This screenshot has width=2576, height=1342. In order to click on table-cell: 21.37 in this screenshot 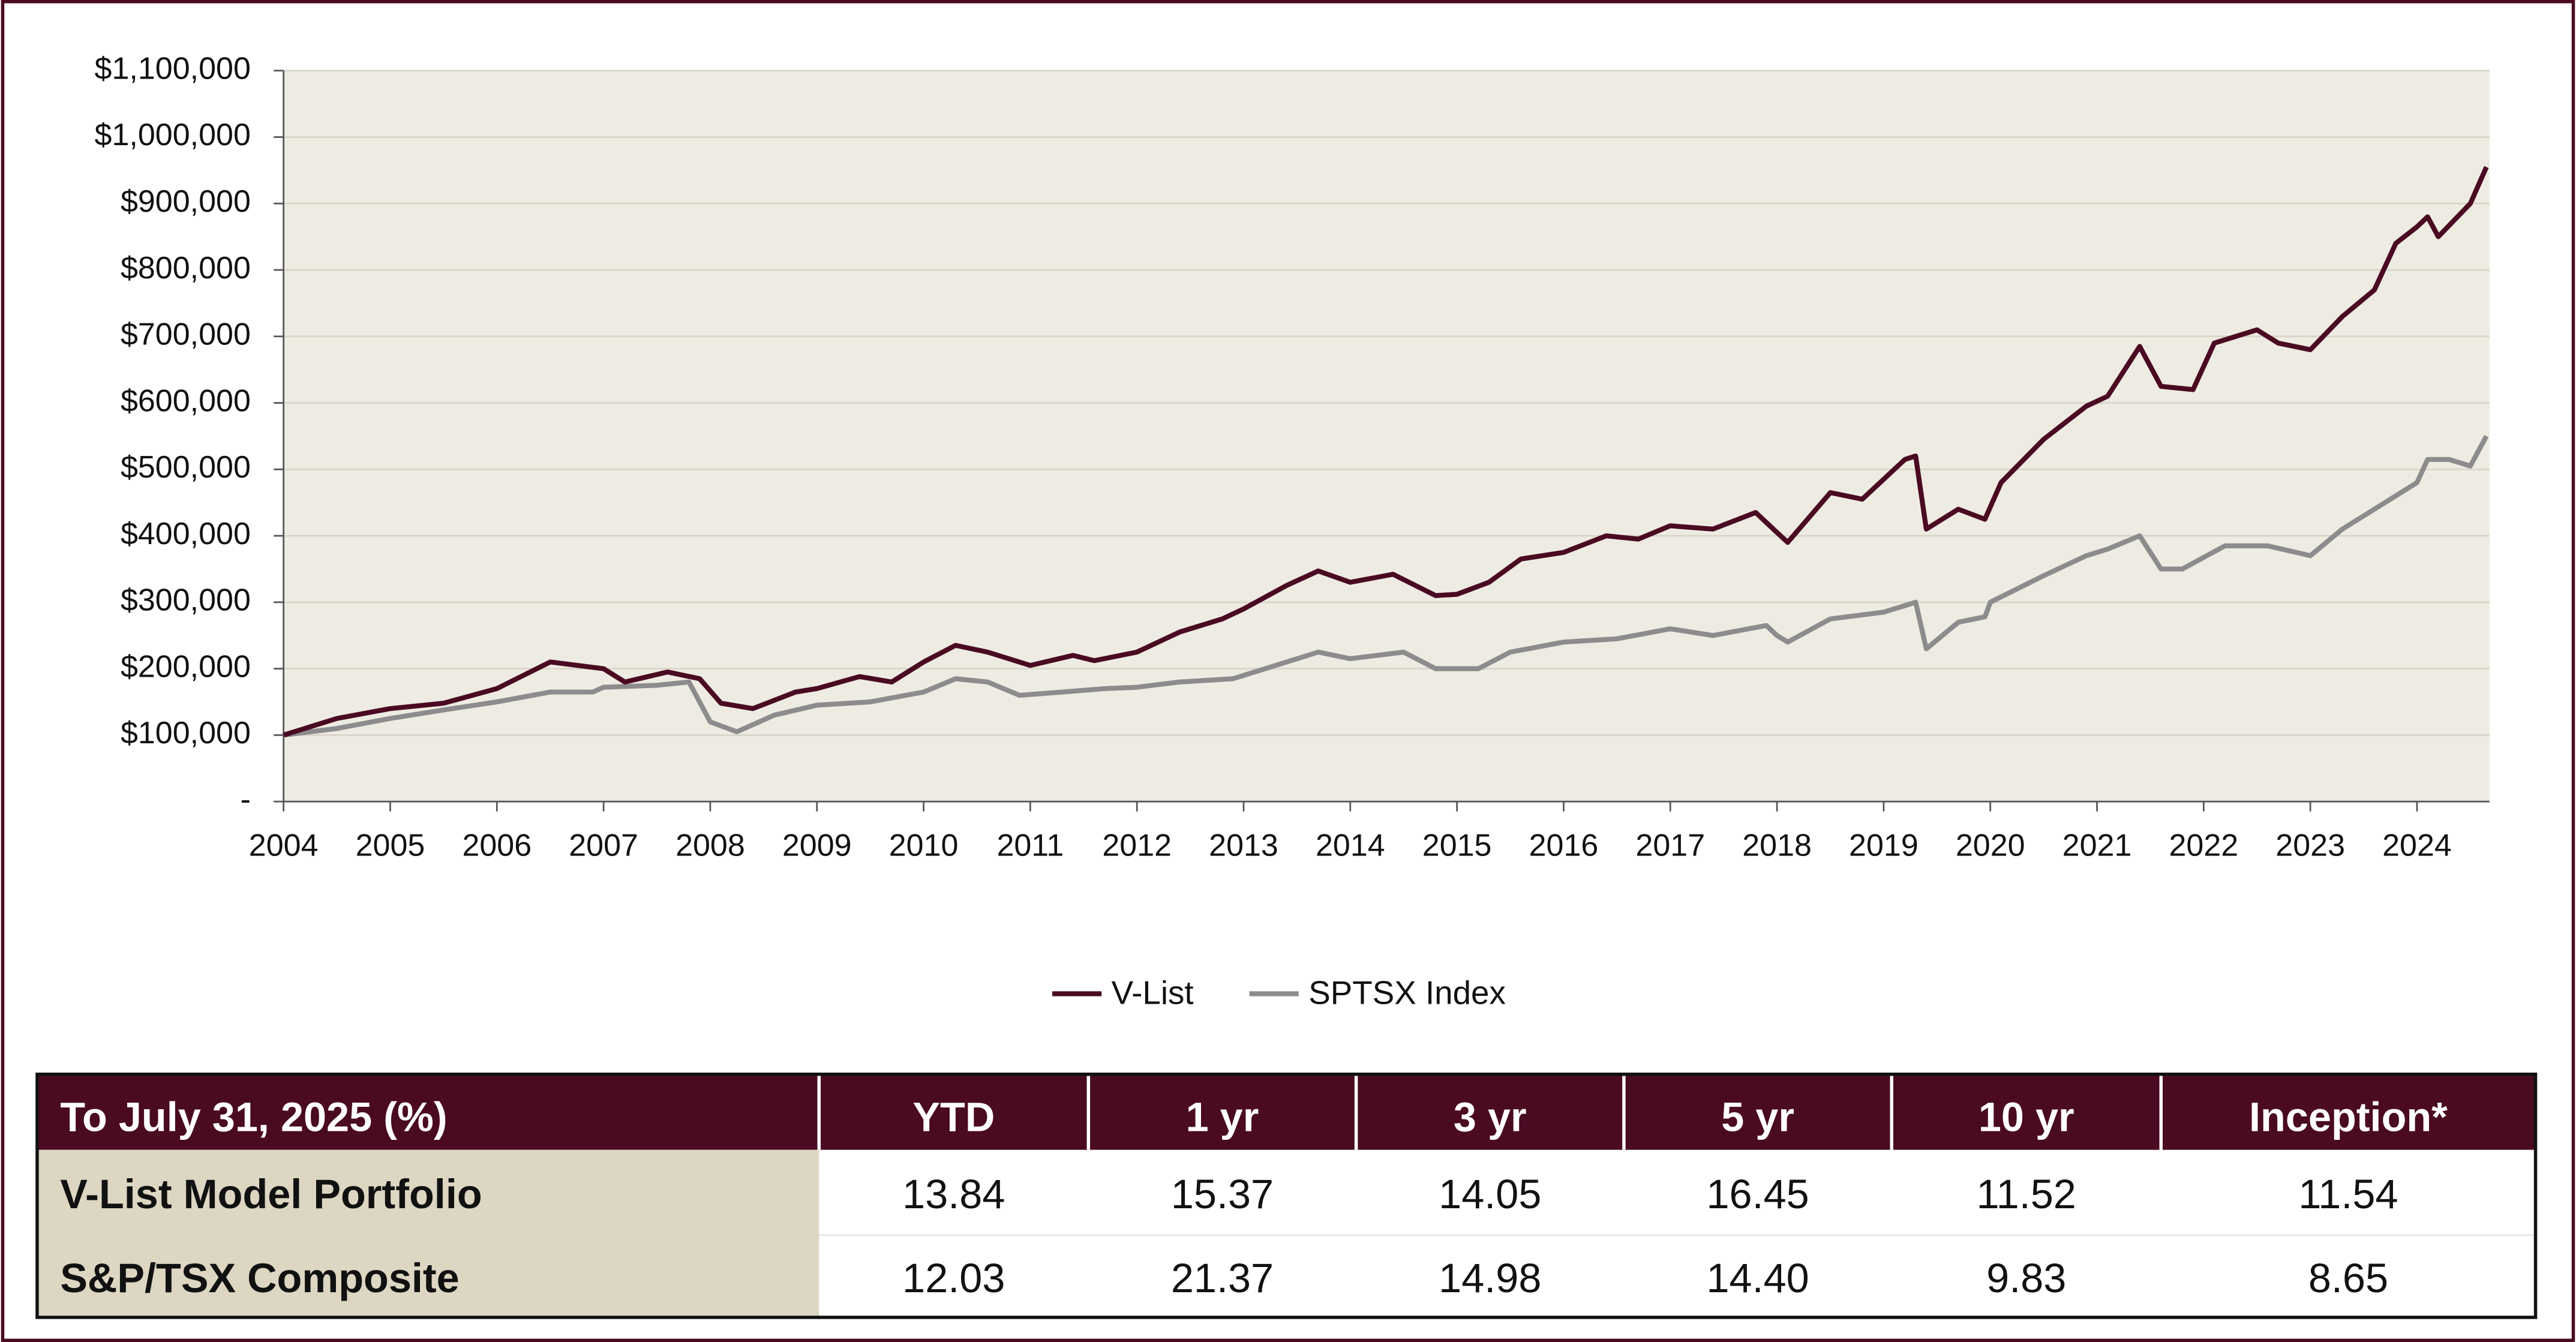, I will do `click(1222, 1278)`.